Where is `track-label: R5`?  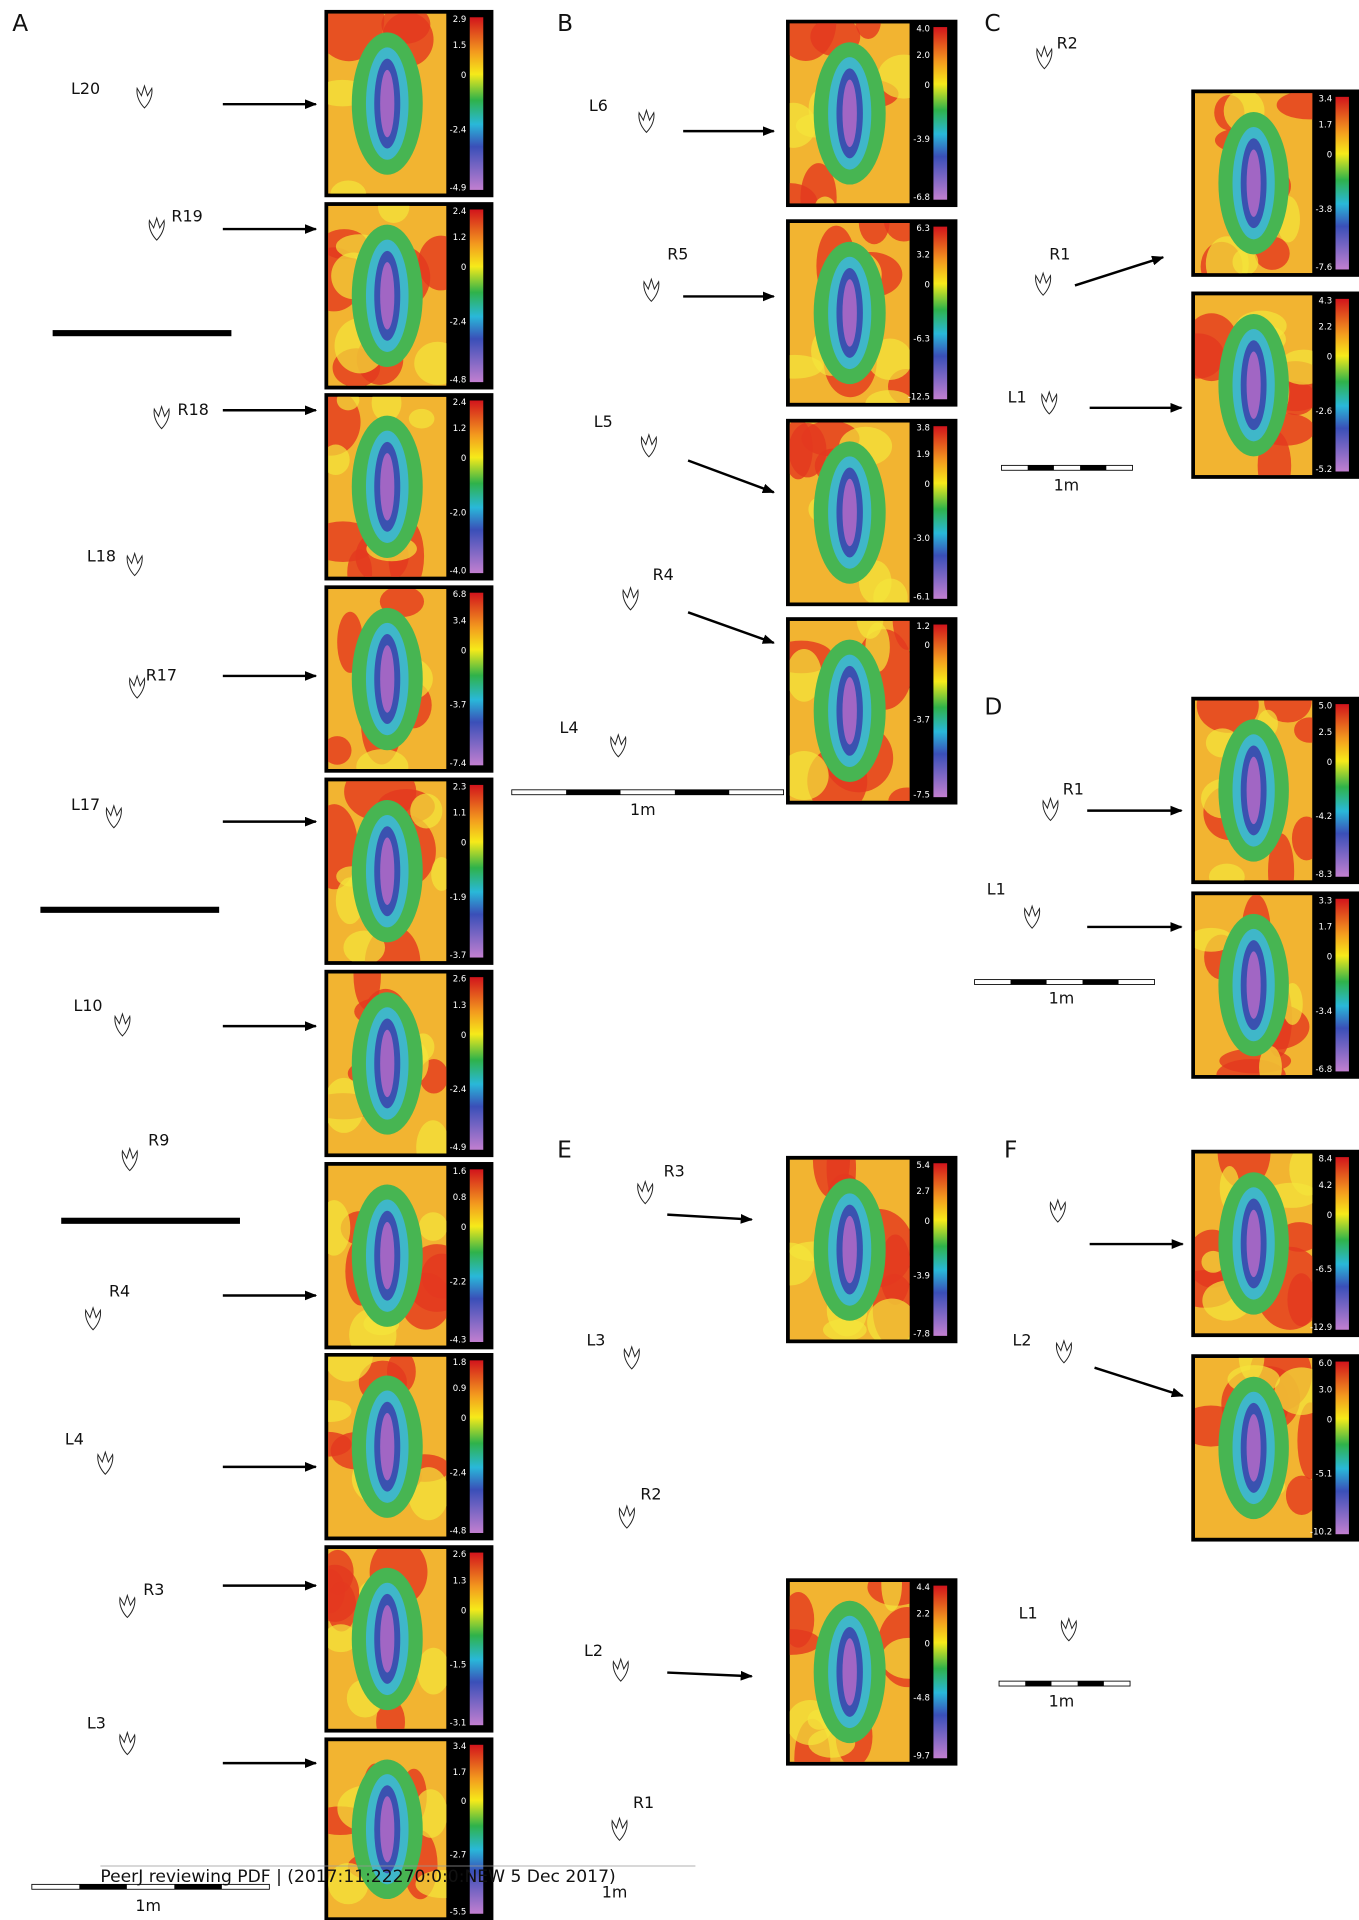
track-label: R5 is located at coordinates (677, 253).